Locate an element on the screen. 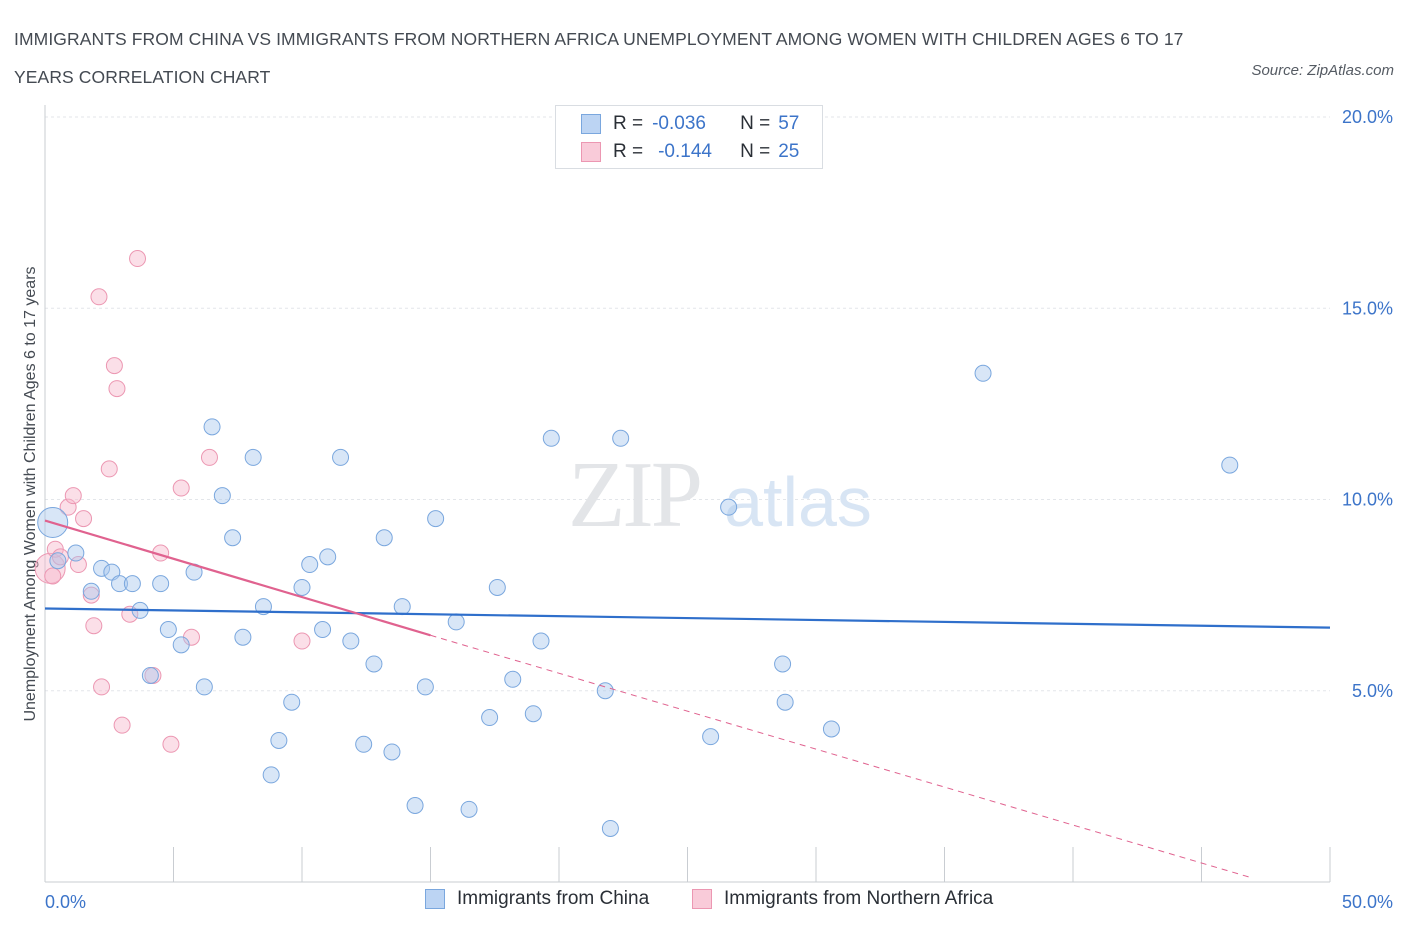 This screenshot has height=930, width=1406. legend-nafrica-n: 25 is located at coordinates (789, 151).